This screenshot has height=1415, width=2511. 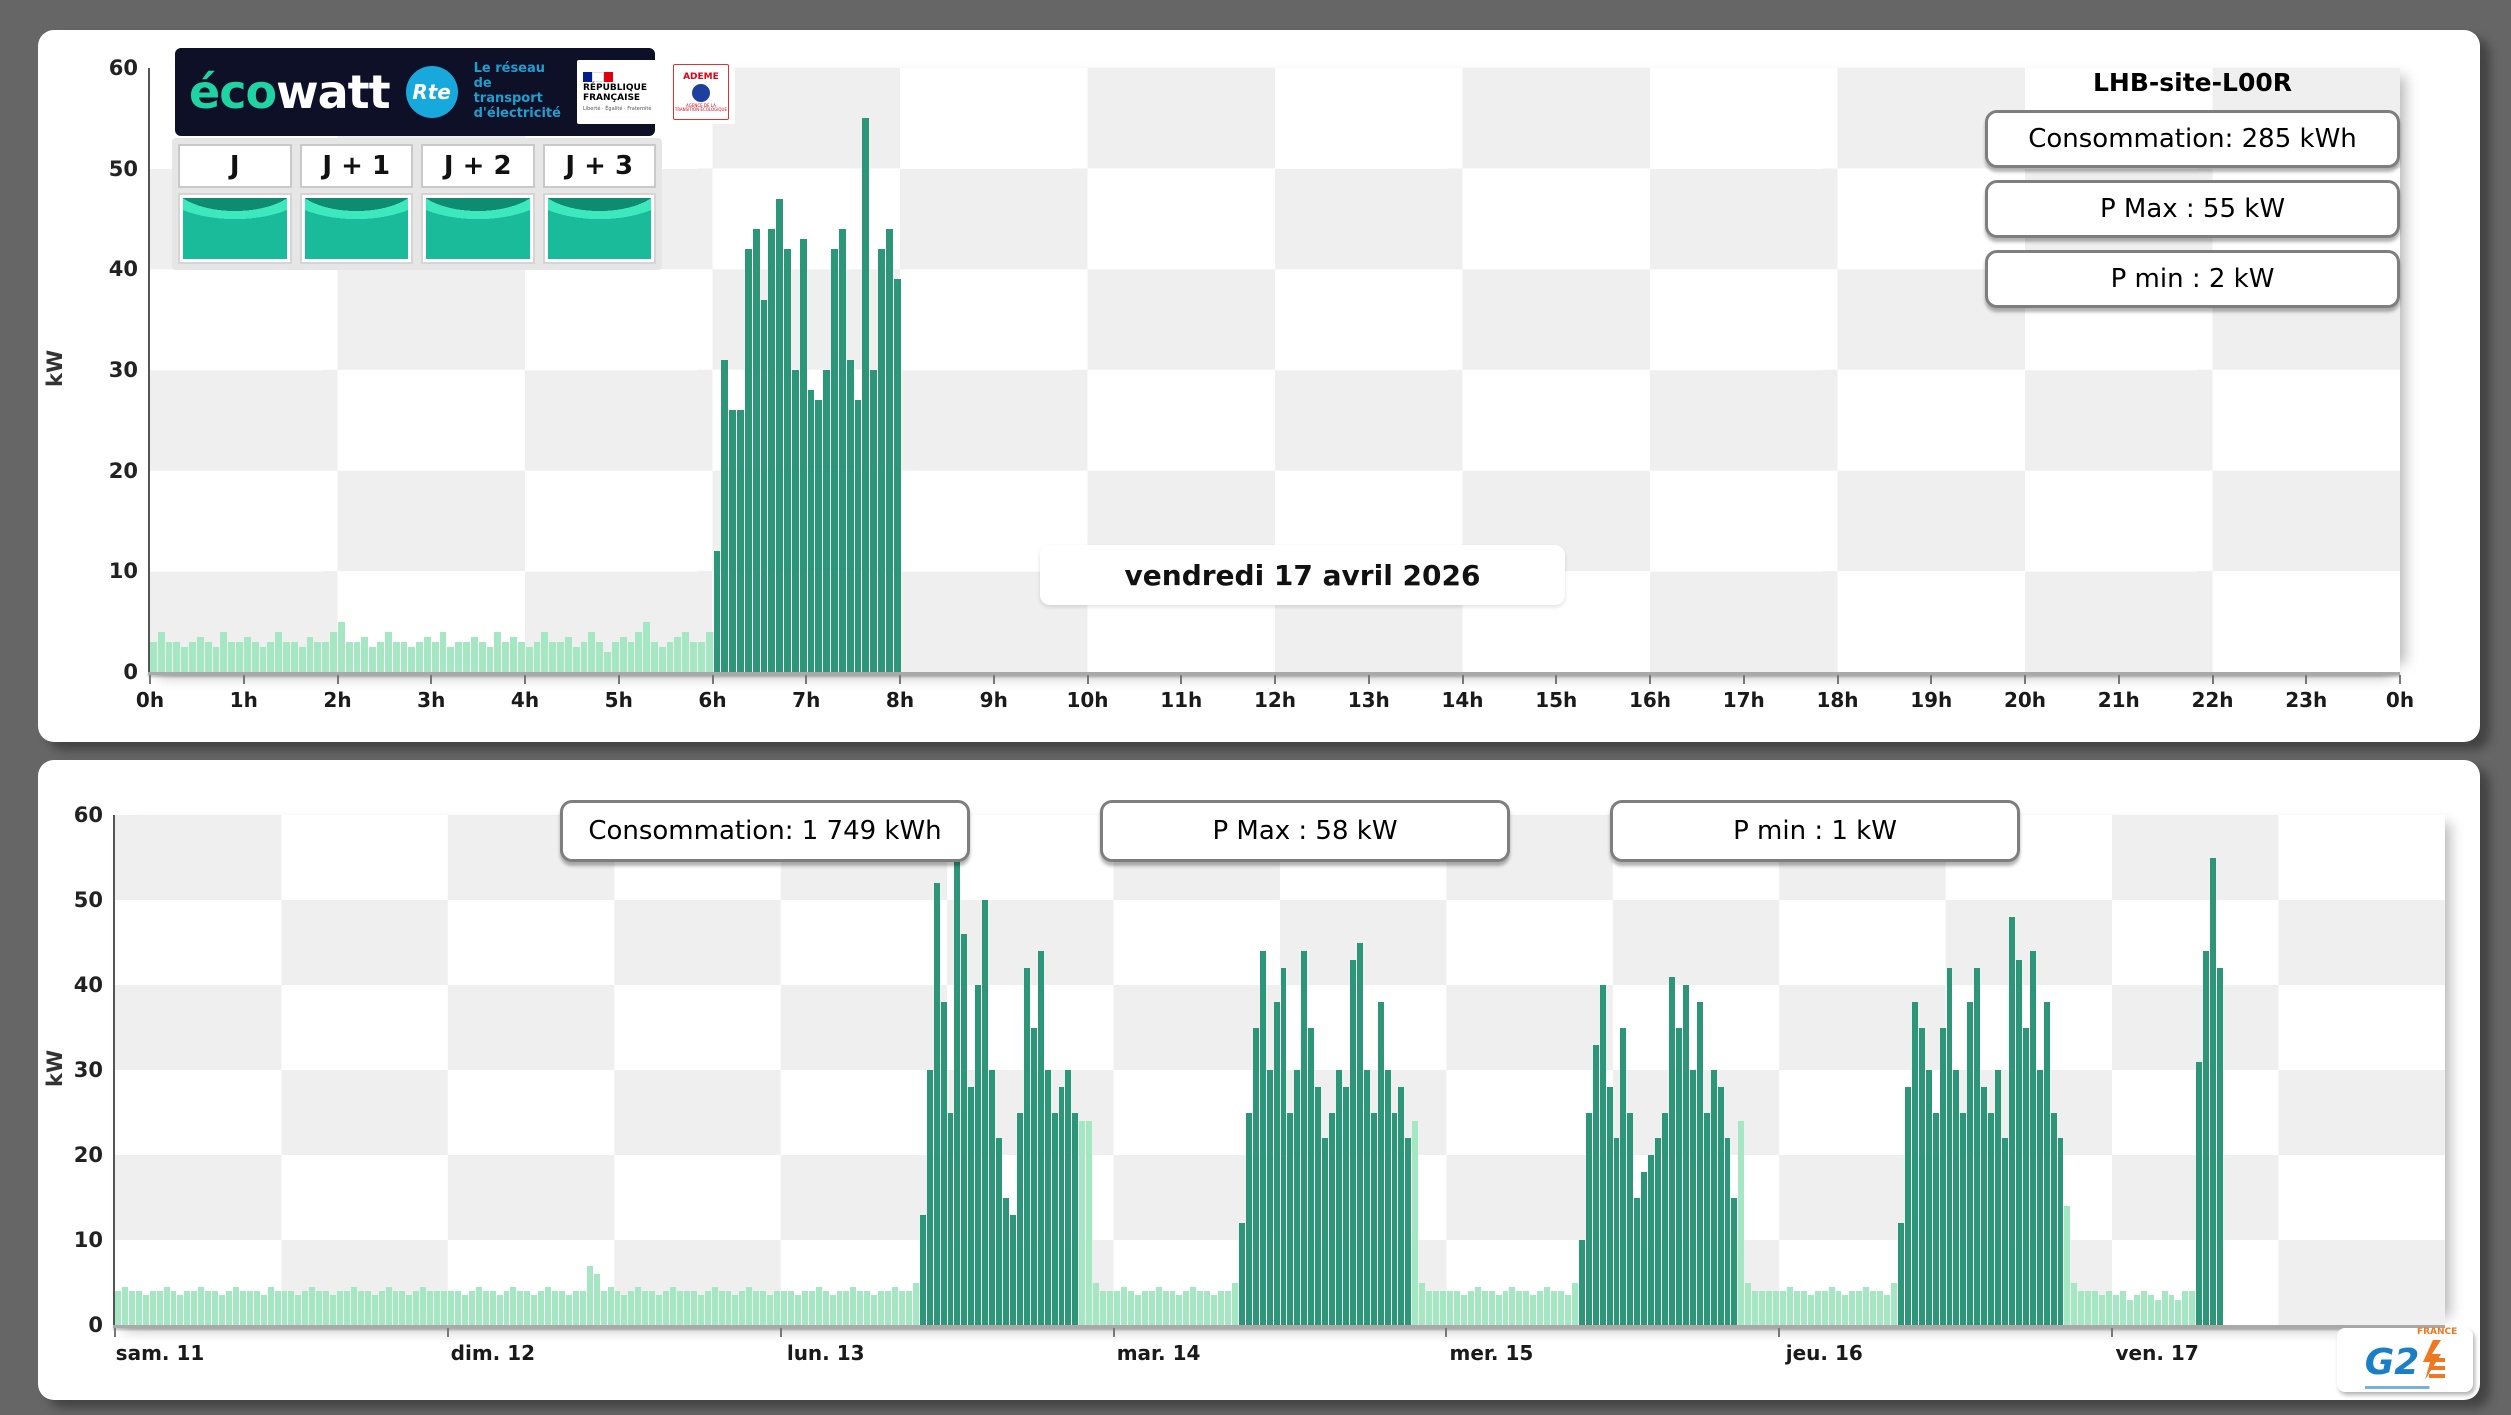 What do you see at coordinates (235, 166) in the screenshot?
I see `day-button-j: J` at bounding box center [235, 166].